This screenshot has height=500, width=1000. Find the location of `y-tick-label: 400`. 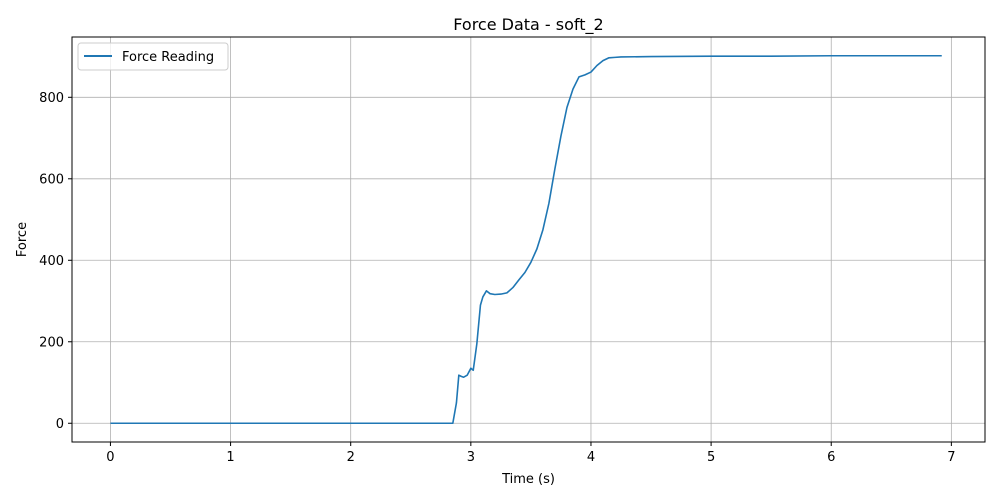

y-tick-label: 400 is located at coordinates (51, 261).